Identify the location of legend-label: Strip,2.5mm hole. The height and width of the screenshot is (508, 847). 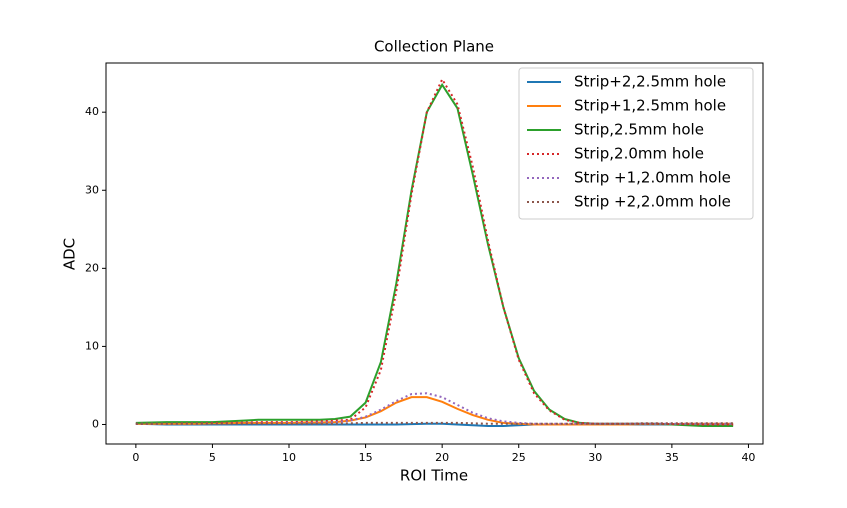
(639, 130).